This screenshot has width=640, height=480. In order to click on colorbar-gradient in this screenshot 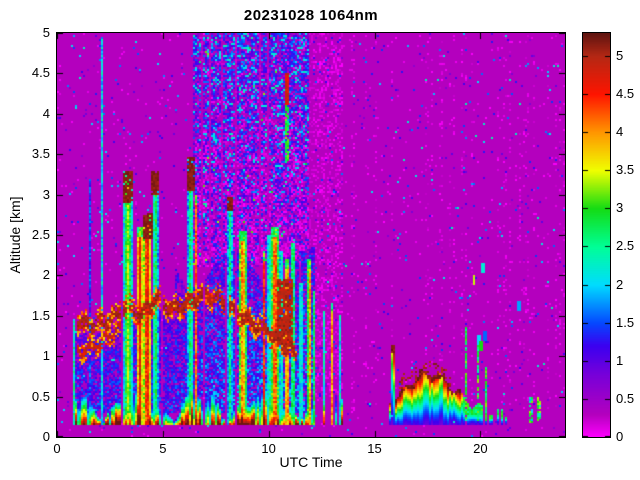, I will do `click(596, 235)`.